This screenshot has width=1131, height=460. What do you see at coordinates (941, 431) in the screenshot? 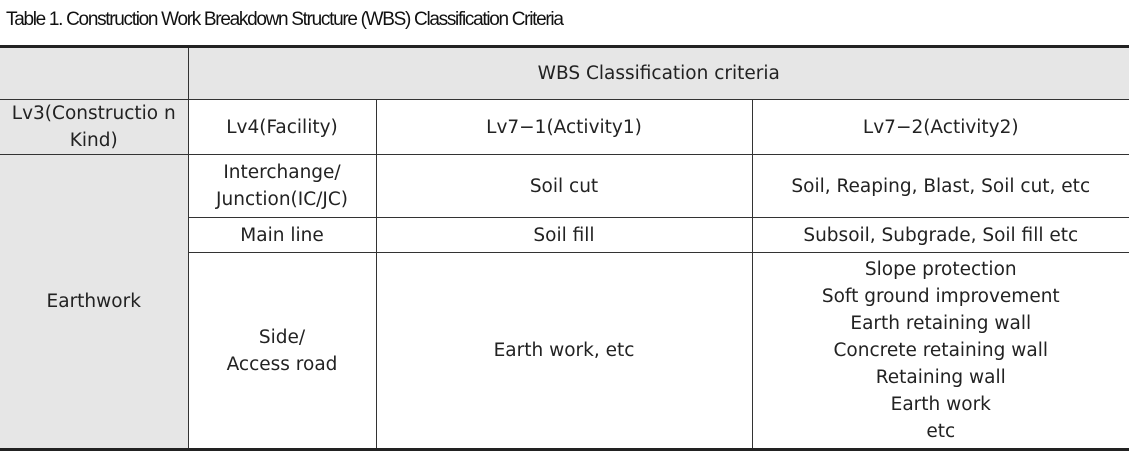
I see `activity2-line: etc` at bounding box center [941, 431].